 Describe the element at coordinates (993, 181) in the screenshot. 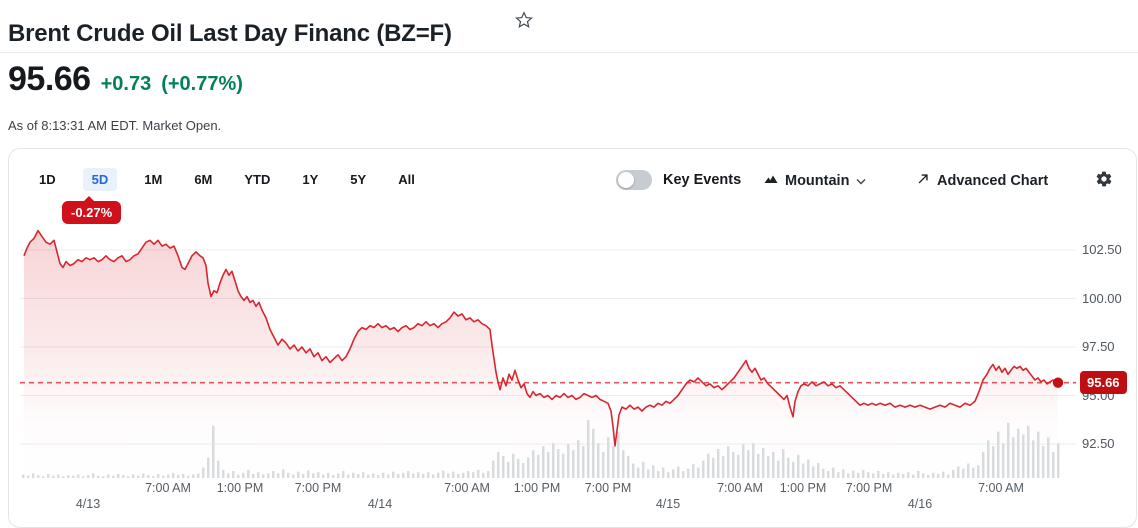

I see `advanced-chart-label: Advanced Chart` at that location.